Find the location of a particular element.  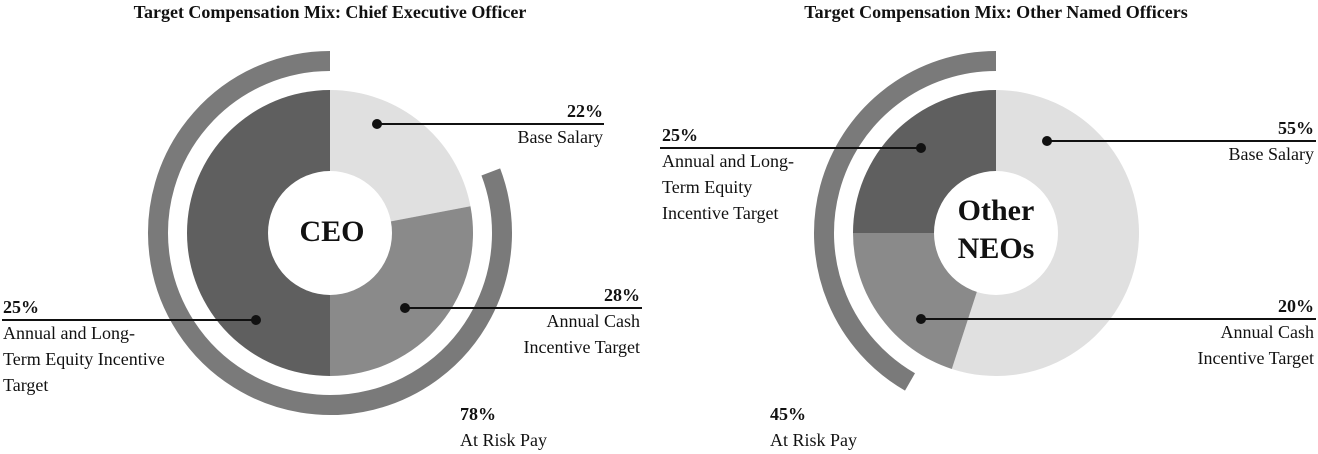

neo-center-label-line2: NEOs is located at coordinates (996, 248).